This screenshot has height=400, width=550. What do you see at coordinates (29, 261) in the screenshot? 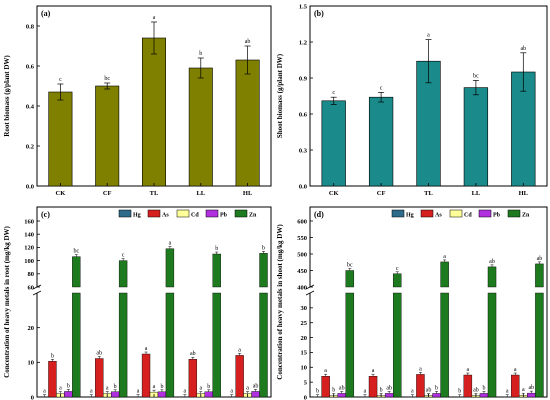
I see `y-tick-label: 100` at bounding box center [29, 261].